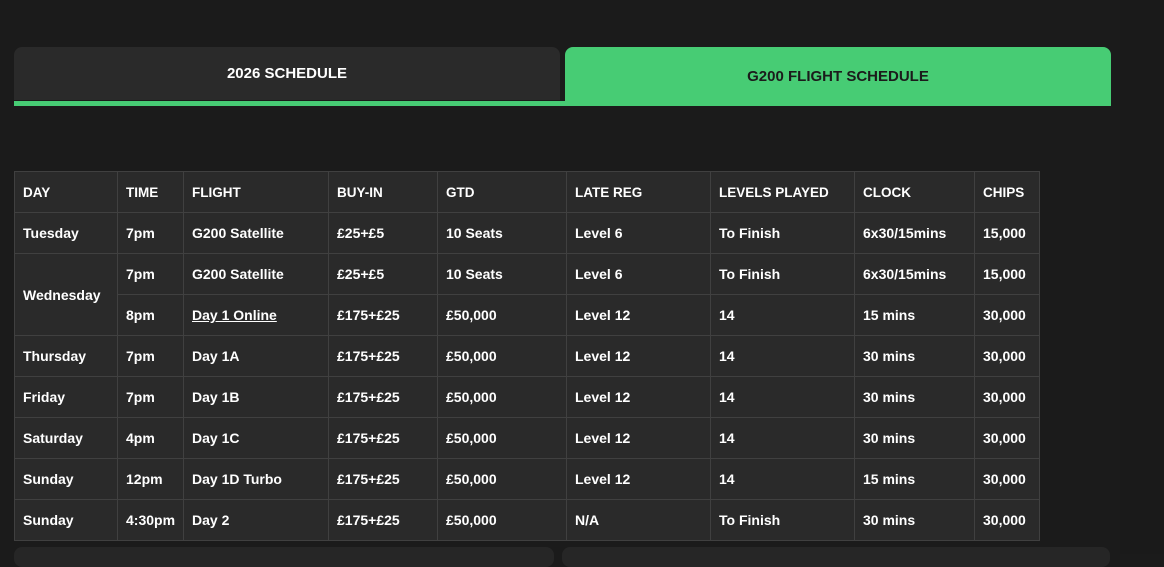 This screenshot has height=567, width=1164. What do you see at coordinates (638, 192) in the screenshot?
I see `header-late-reg: LATE REG` at bounding box center [638, 192].